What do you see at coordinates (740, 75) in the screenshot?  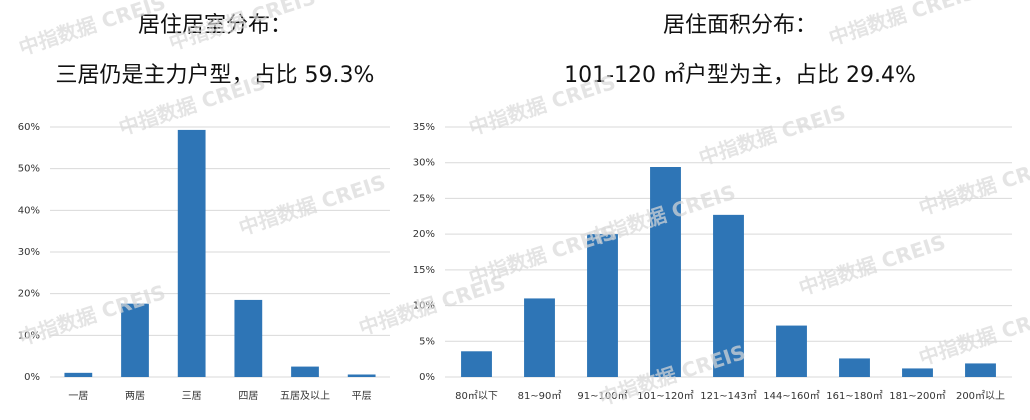 I see `chart-subtitle: 101-120 ㎡户型为主，占比 29.4%` at bounding box center [740, 75].